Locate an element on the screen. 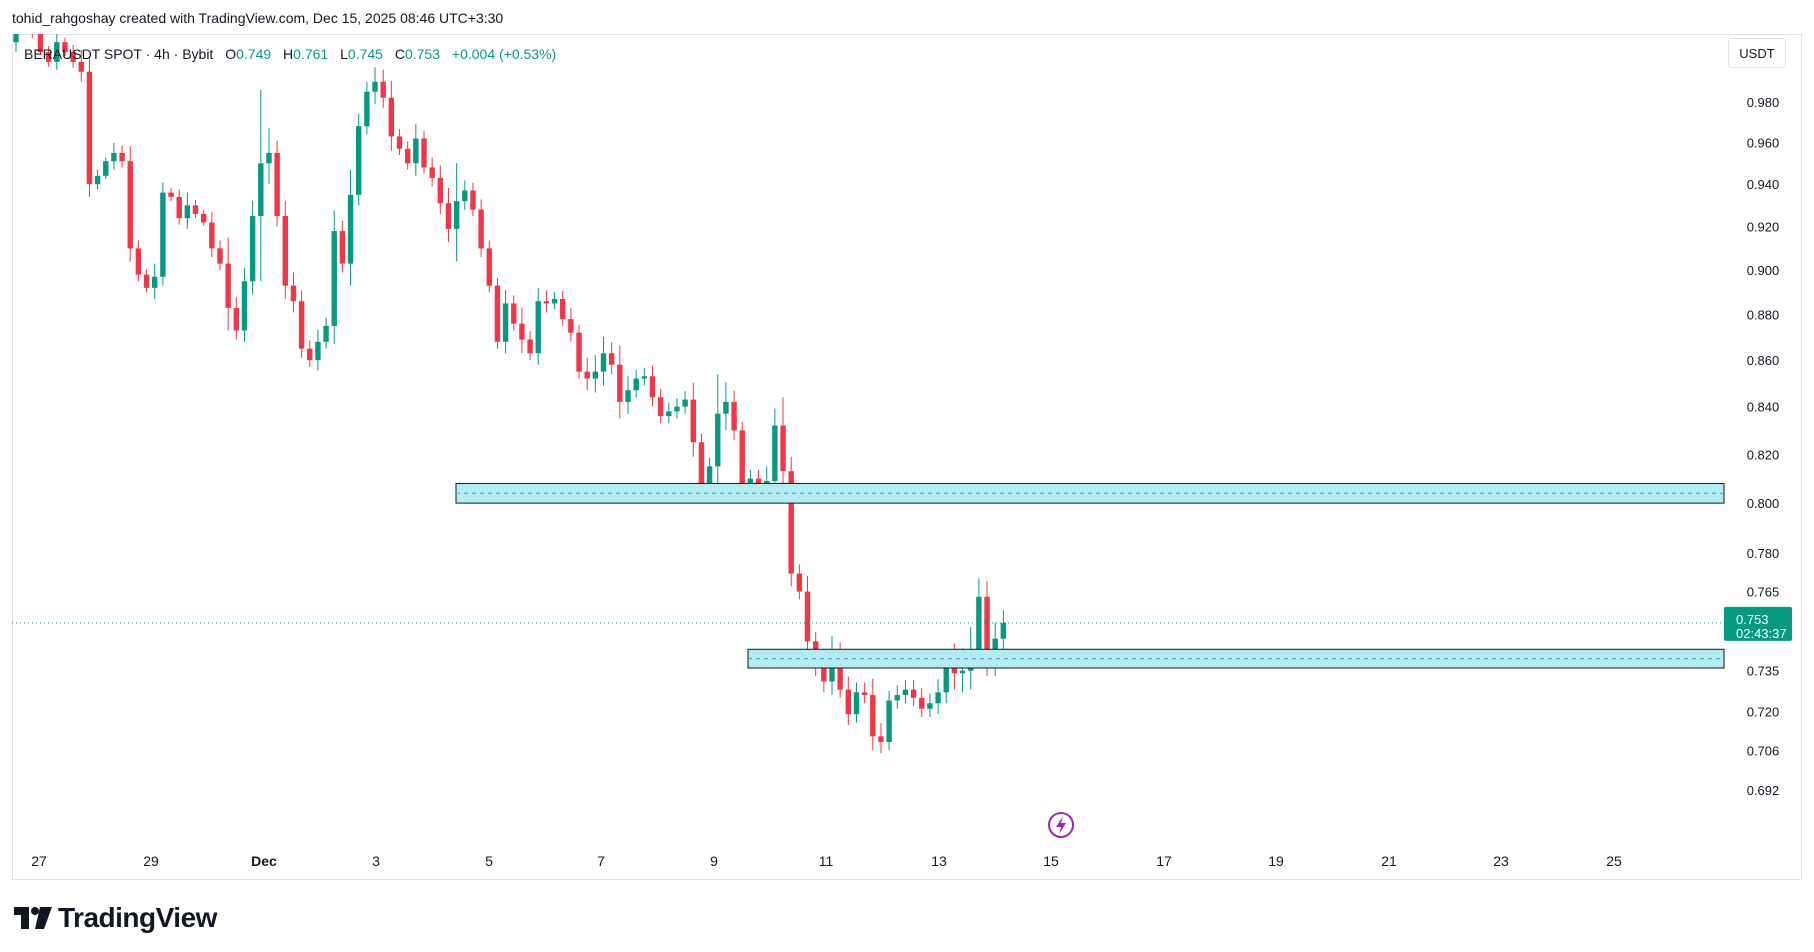 Image resolution: width=1814 pixels, height=952 pixels. legend-low-label: L is located at coordinates (344, 54).